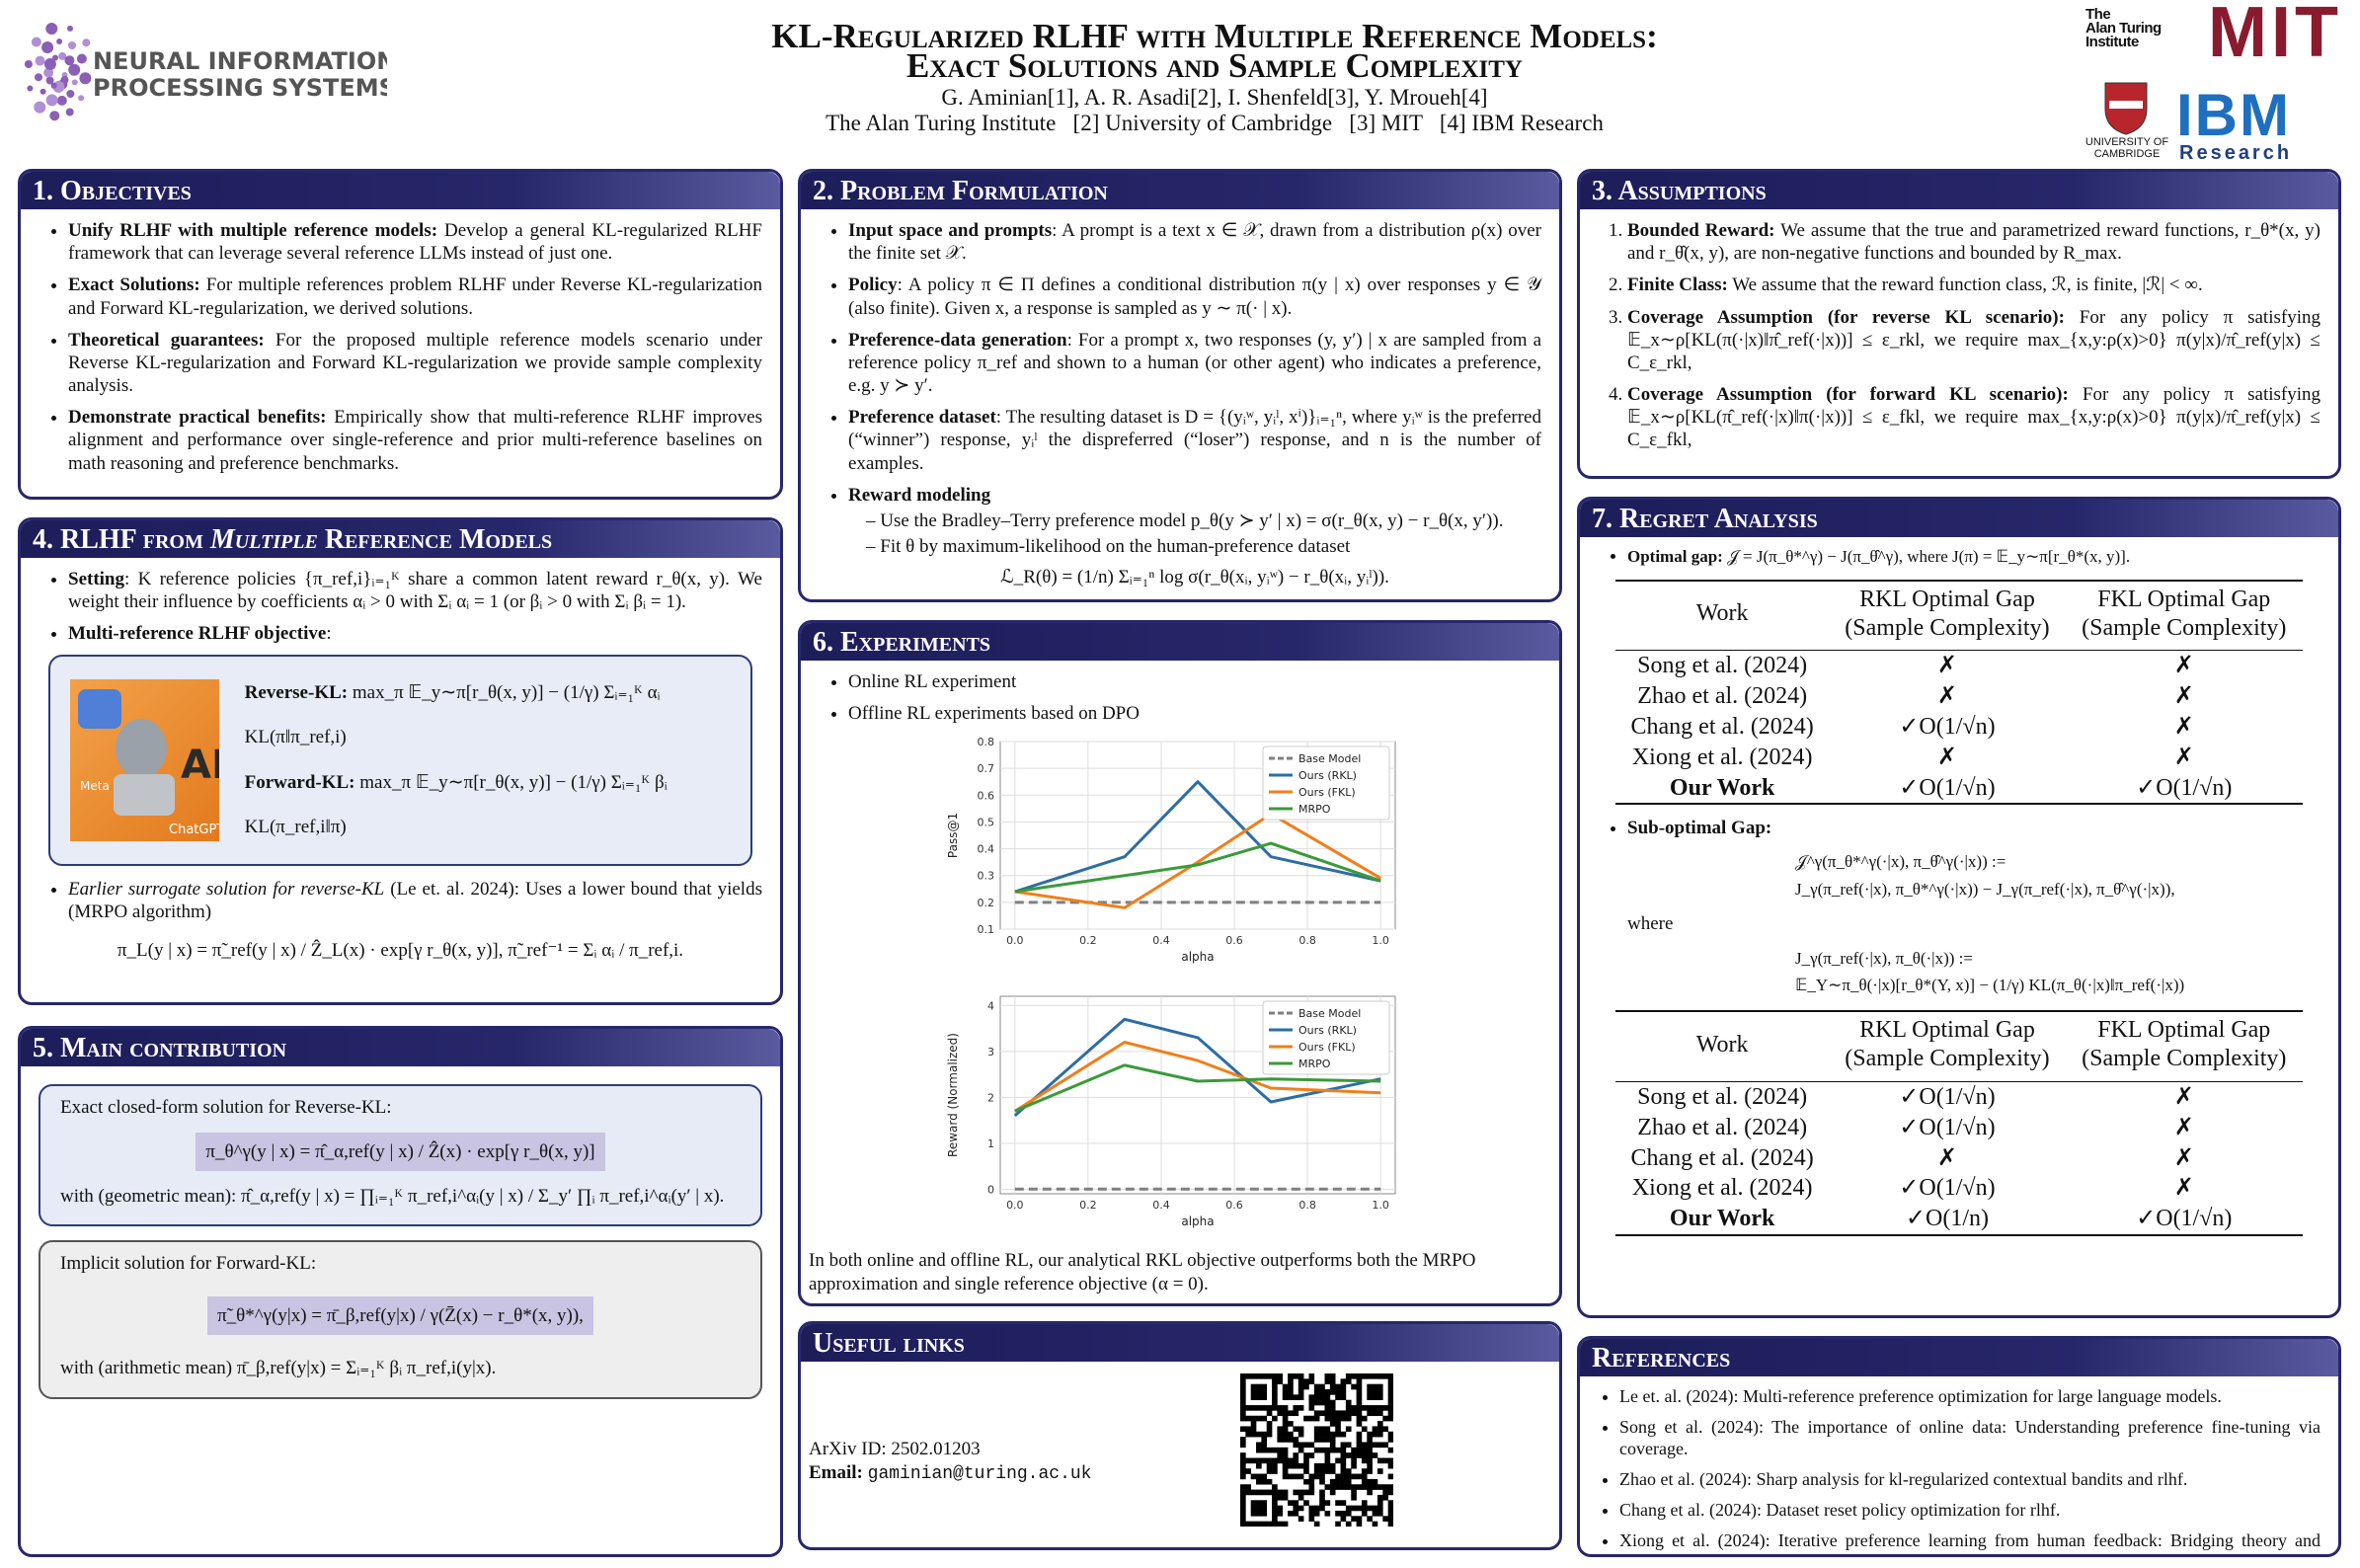 This screenshot has height=1568, width=2360. What do you see at coordinates (1699, 828) in the screenshot?
I see `bold-label: Sub-optimal Gap:` at bounding box center [1699, 828].